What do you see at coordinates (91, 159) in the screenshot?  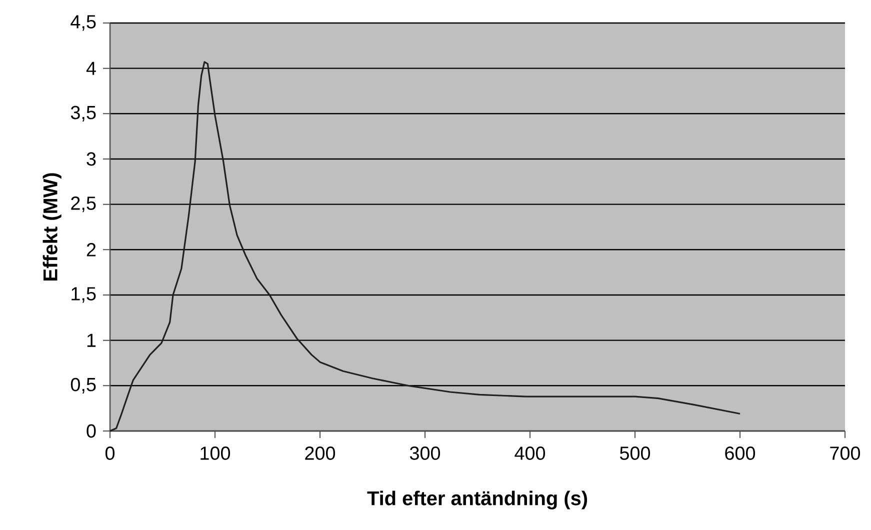 I see `y-tick-label: 3` at bounding box center [91, 159].